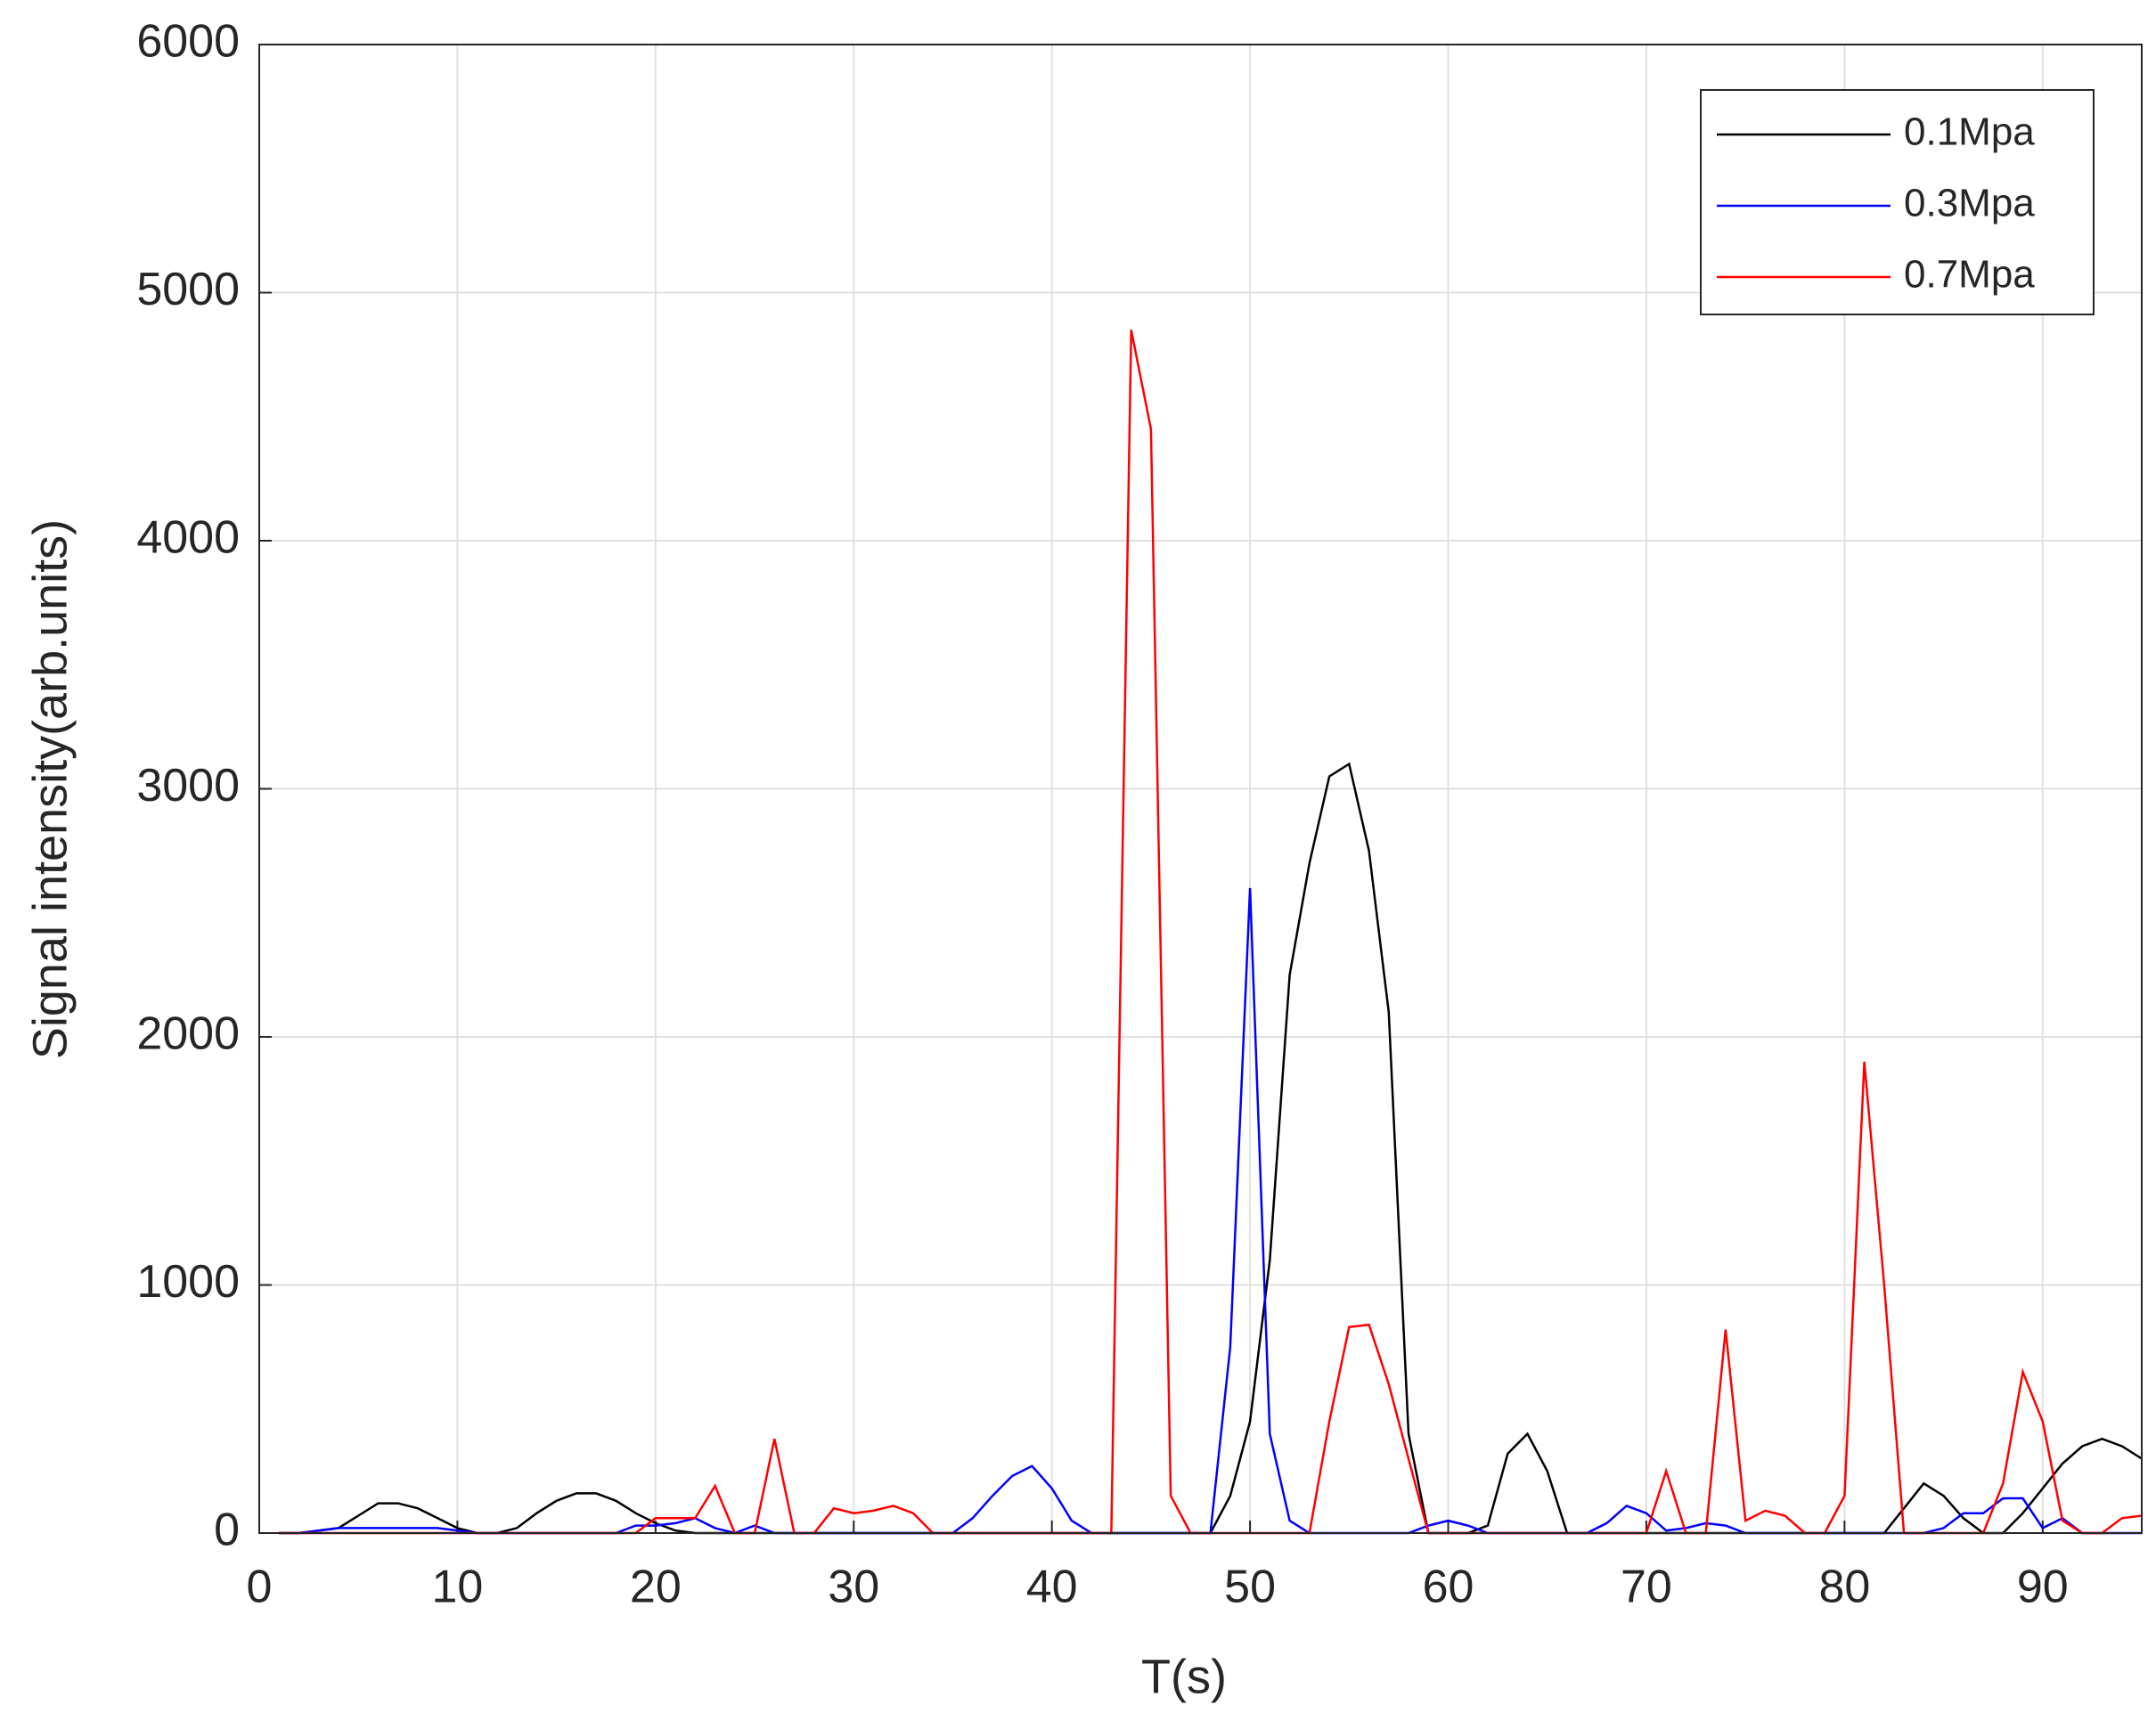  Describe the element at coordinates (188, 1282) in the screenshot. I see `y-tick-label: 1000` at that location.